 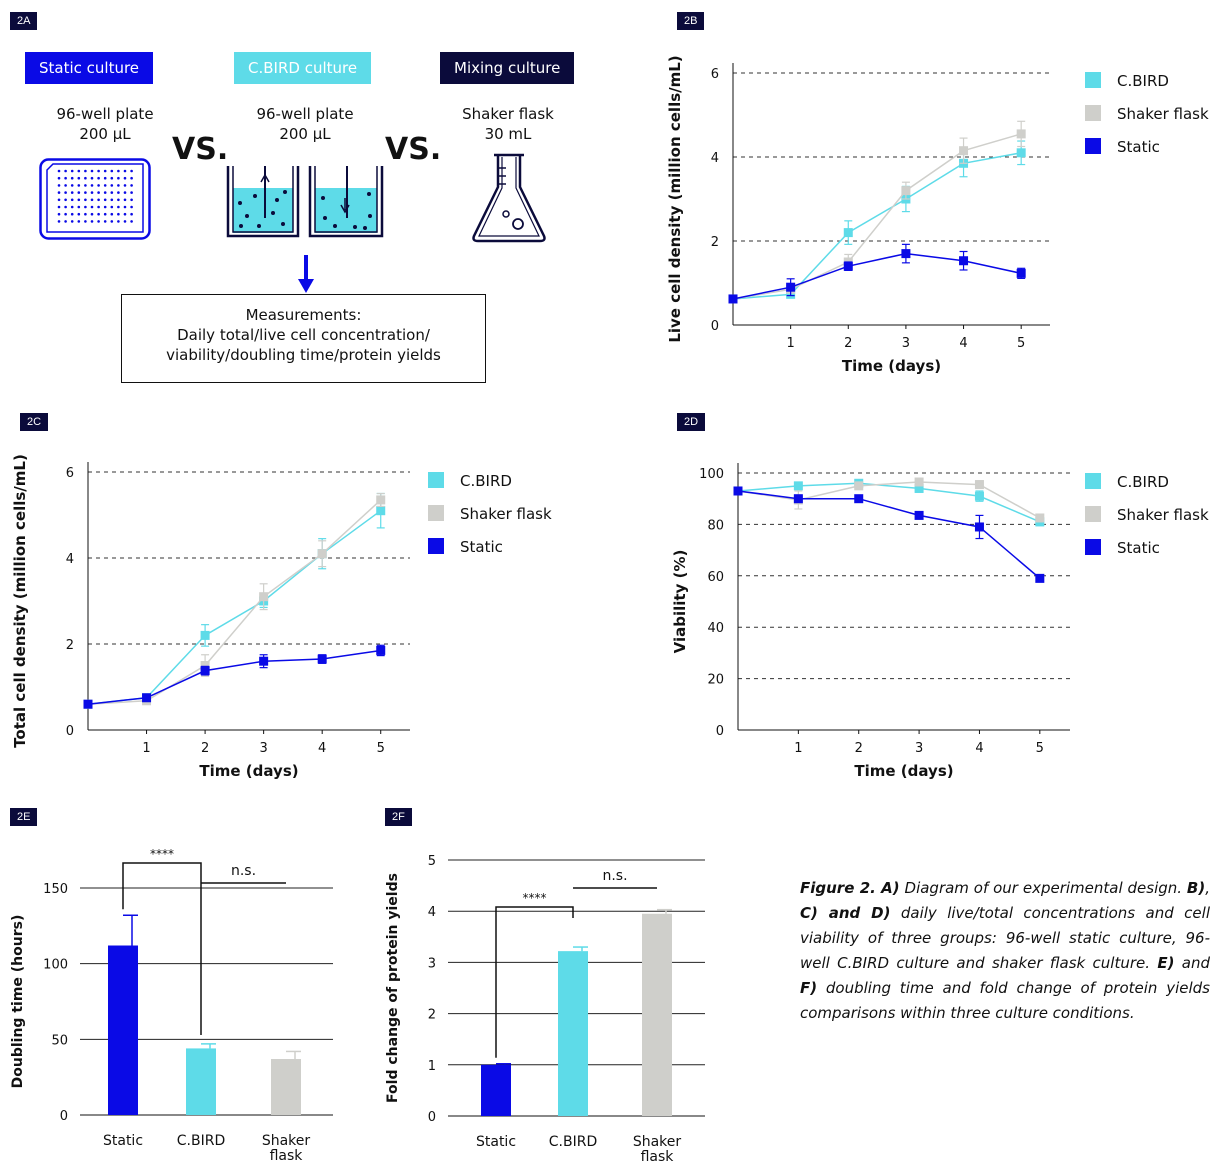 I want to click on legend-2d: C.BIRD Shaker flask Static, so click(x=1147, y=522).